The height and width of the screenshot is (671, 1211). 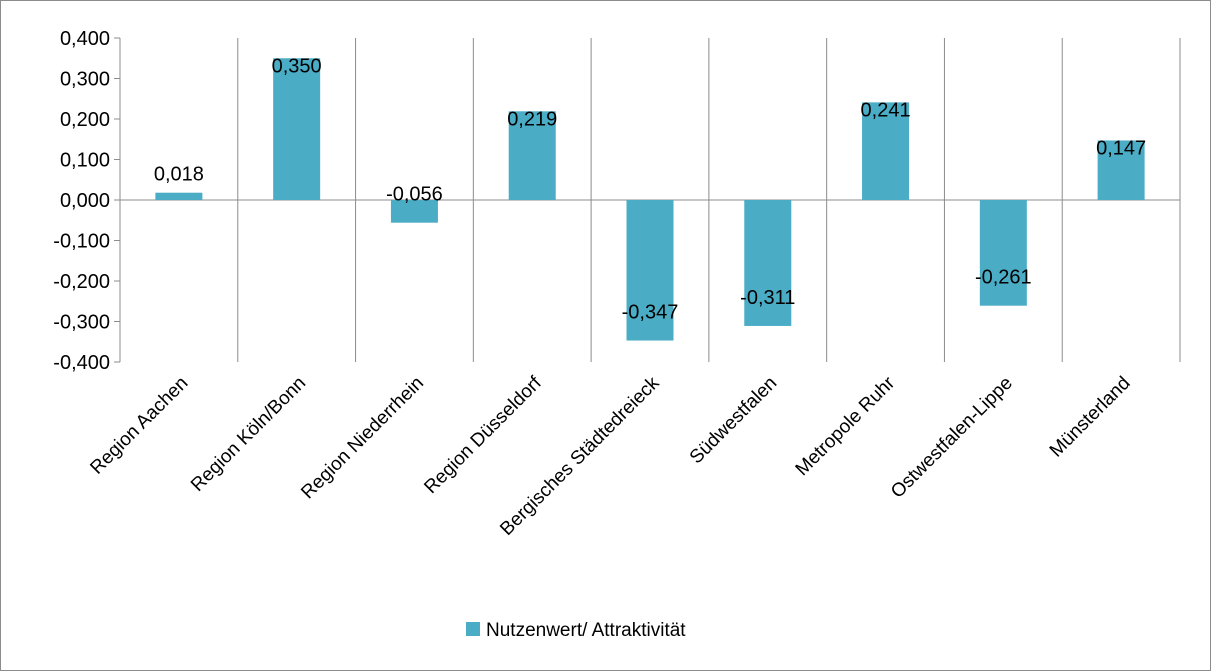 I want to click on y-tick-label: -0,300, so click(x=81, y=323).